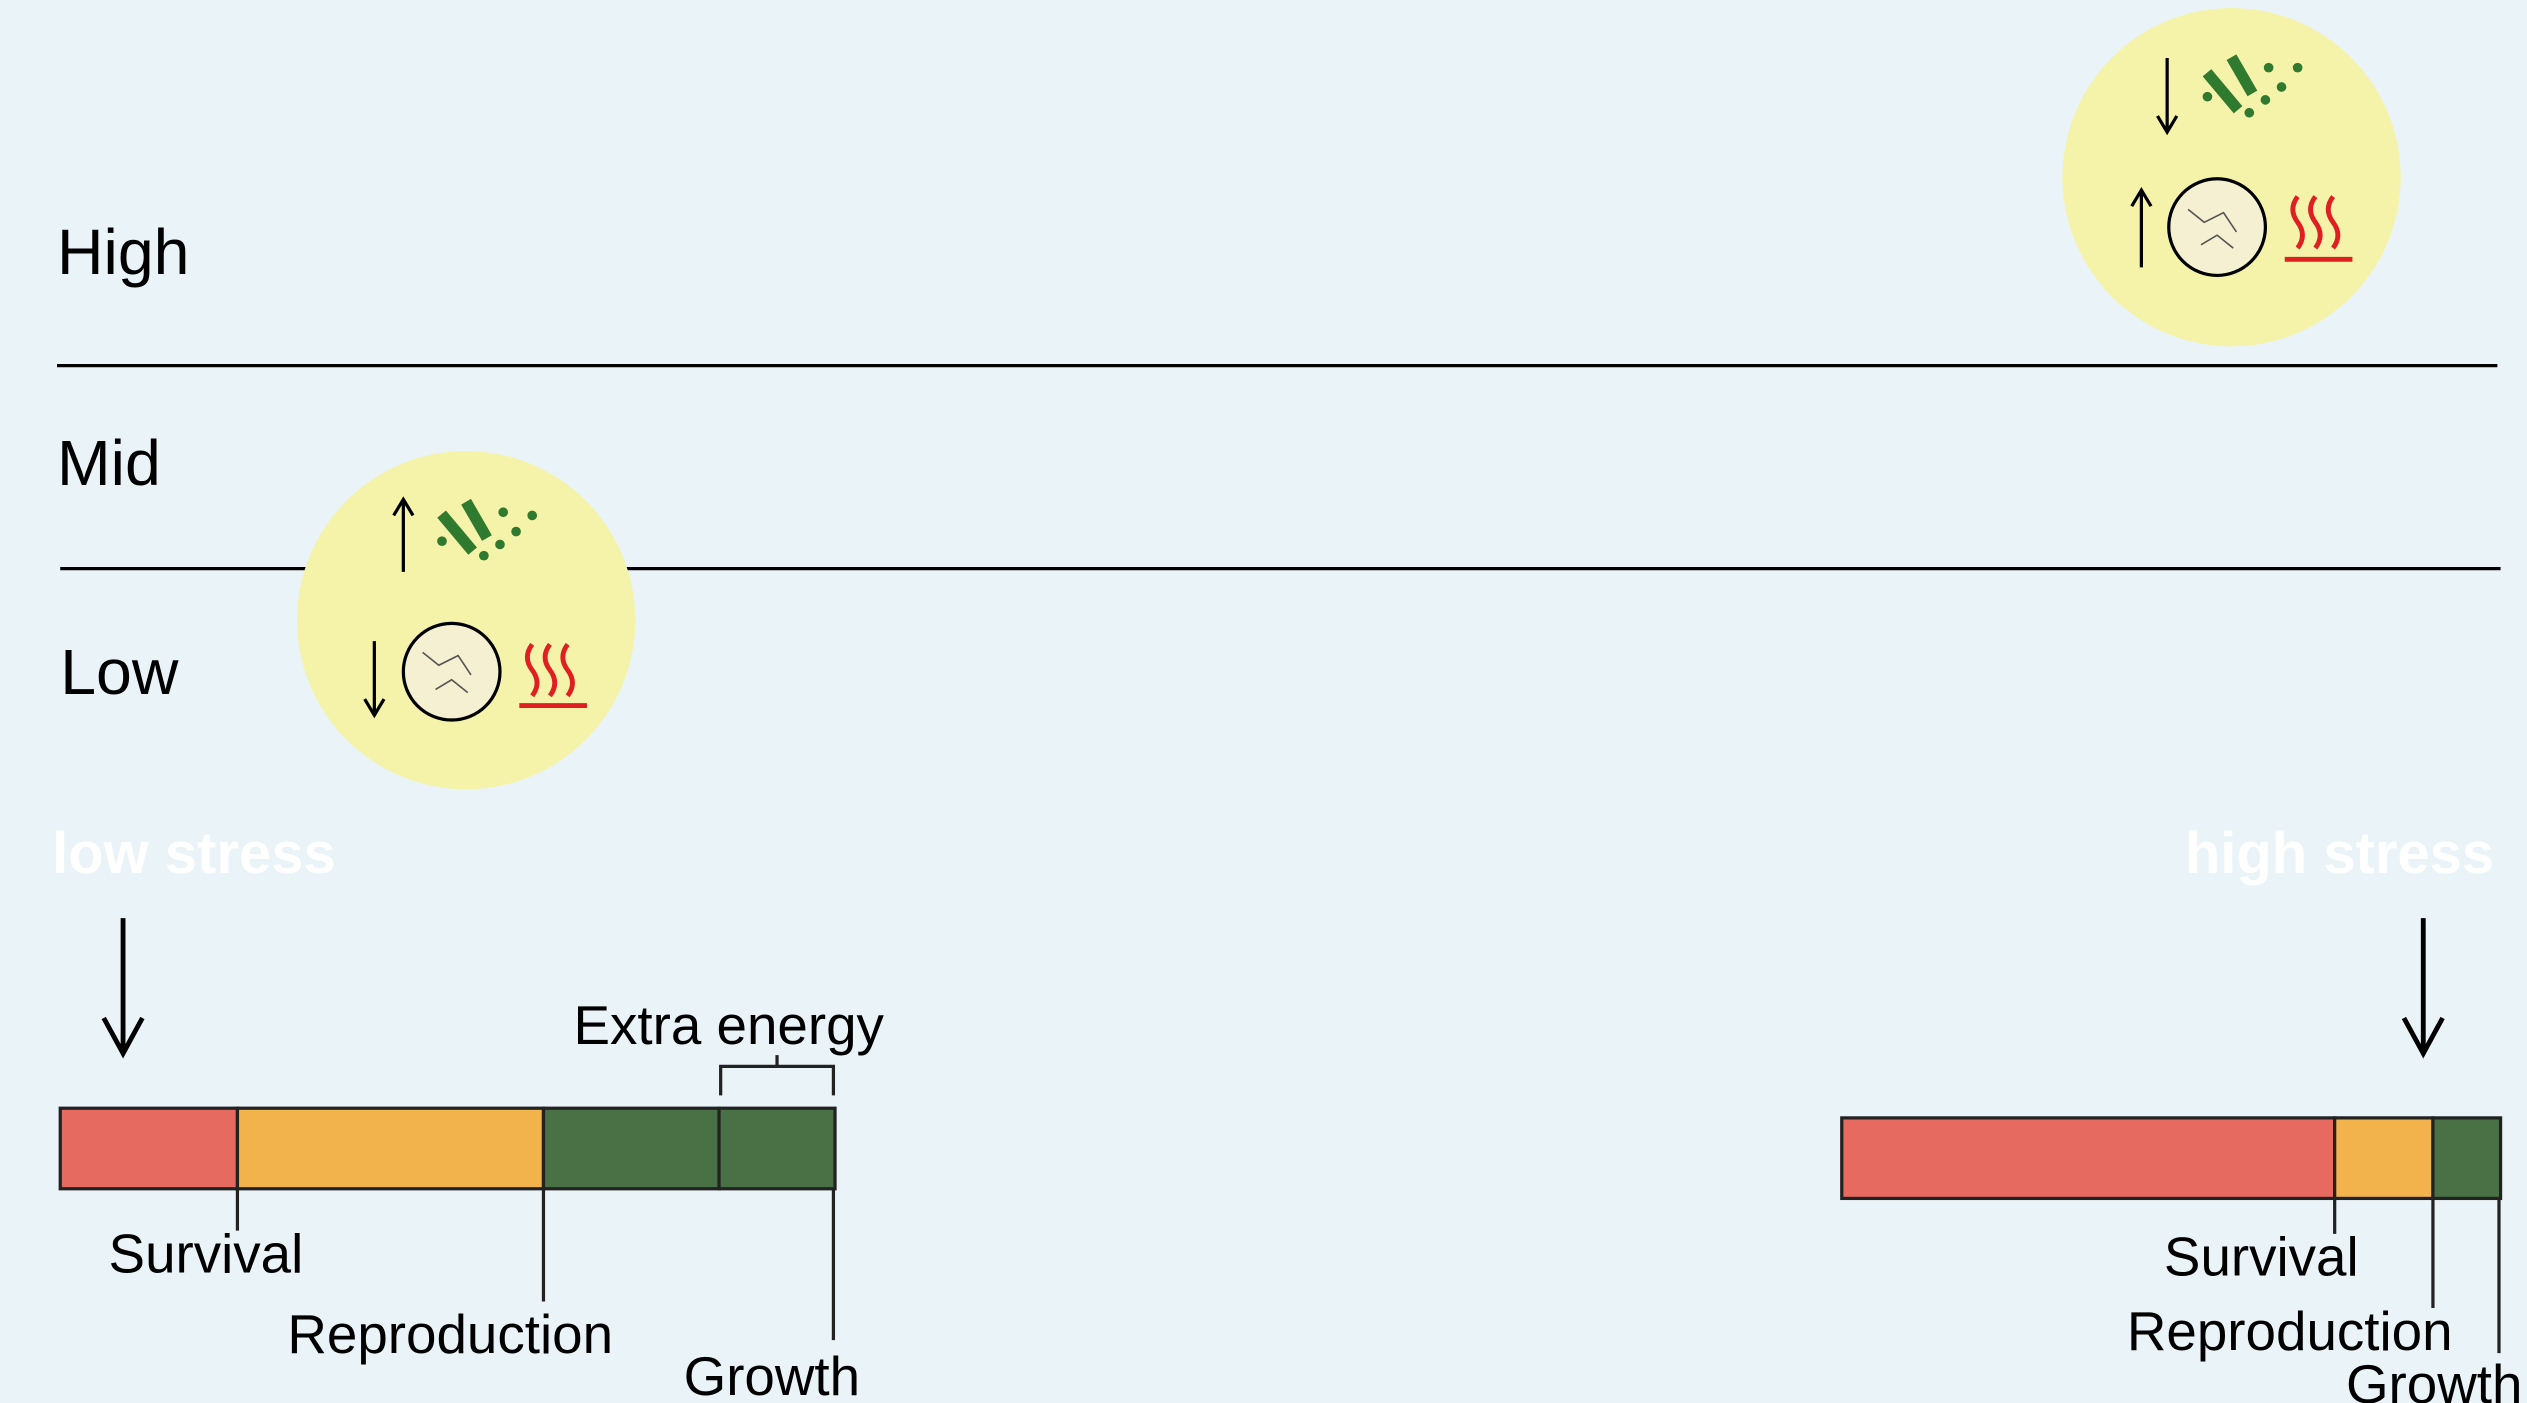 The height and width of the screenshot is (1403, 2527). What do you see at coordinates (2339, 854) in the screenshot?
I see `stress-label: high stress` at bounding box center [2339, 854].